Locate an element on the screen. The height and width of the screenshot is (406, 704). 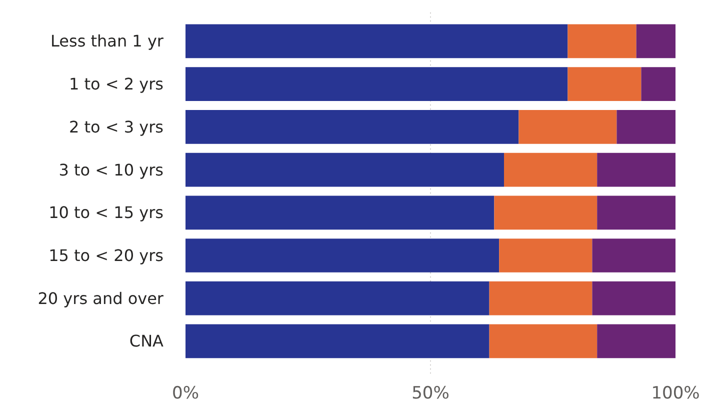
x-tick-label: 0% is located at coordinates (185, 394).